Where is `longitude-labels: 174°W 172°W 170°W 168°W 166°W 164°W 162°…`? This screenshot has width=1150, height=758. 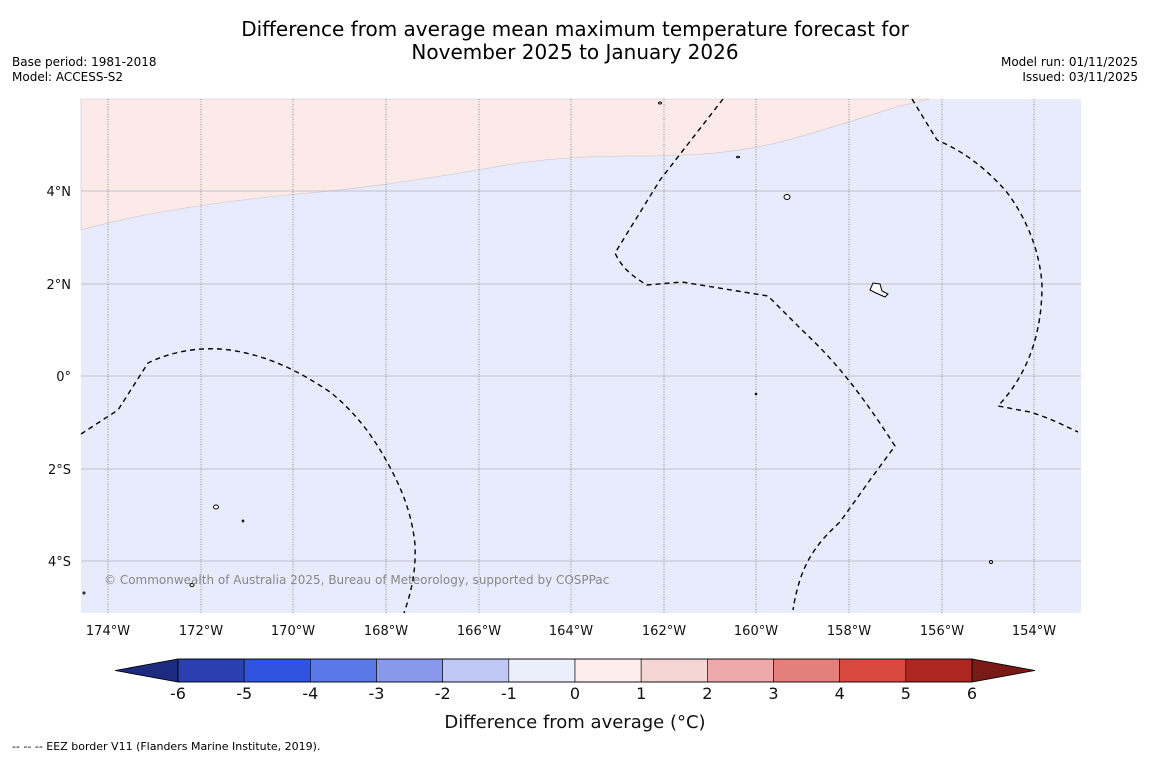 longitude-labels: 174°W 172°W 170°W 168°W 166°W 164°W 162°… is located at coordinates (571, 631).